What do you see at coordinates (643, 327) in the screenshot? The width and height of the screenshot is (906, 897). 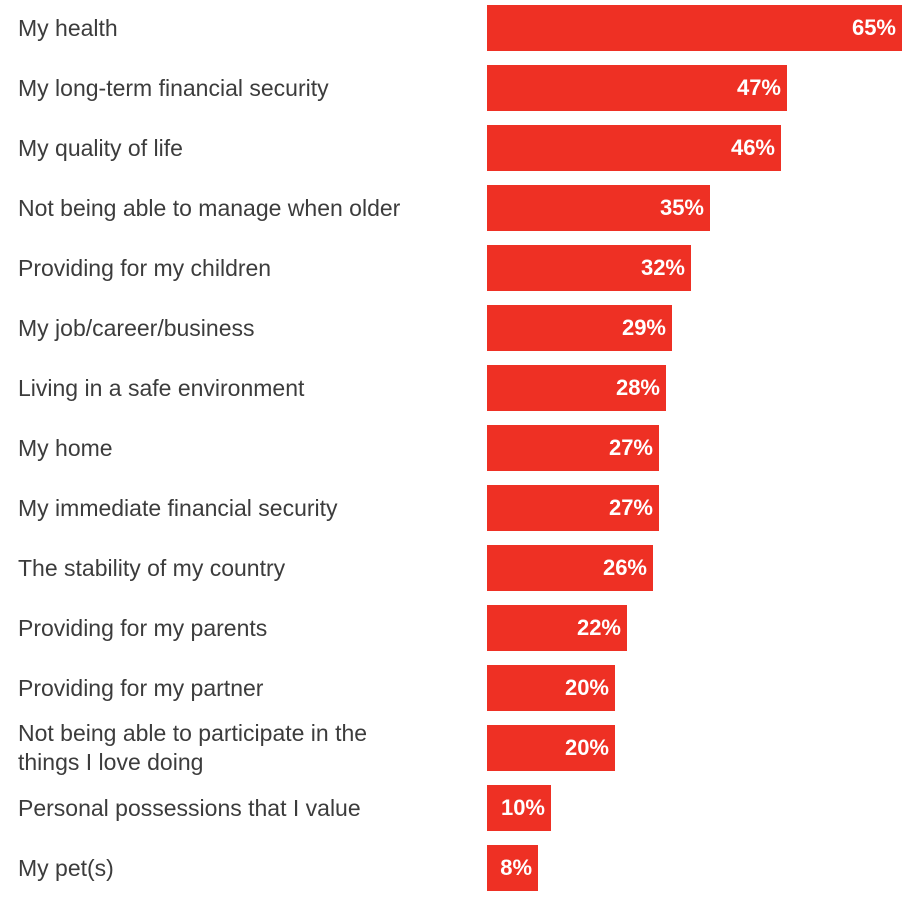 I see `bar-value-label: 29%` at bounding box center [643, 327].